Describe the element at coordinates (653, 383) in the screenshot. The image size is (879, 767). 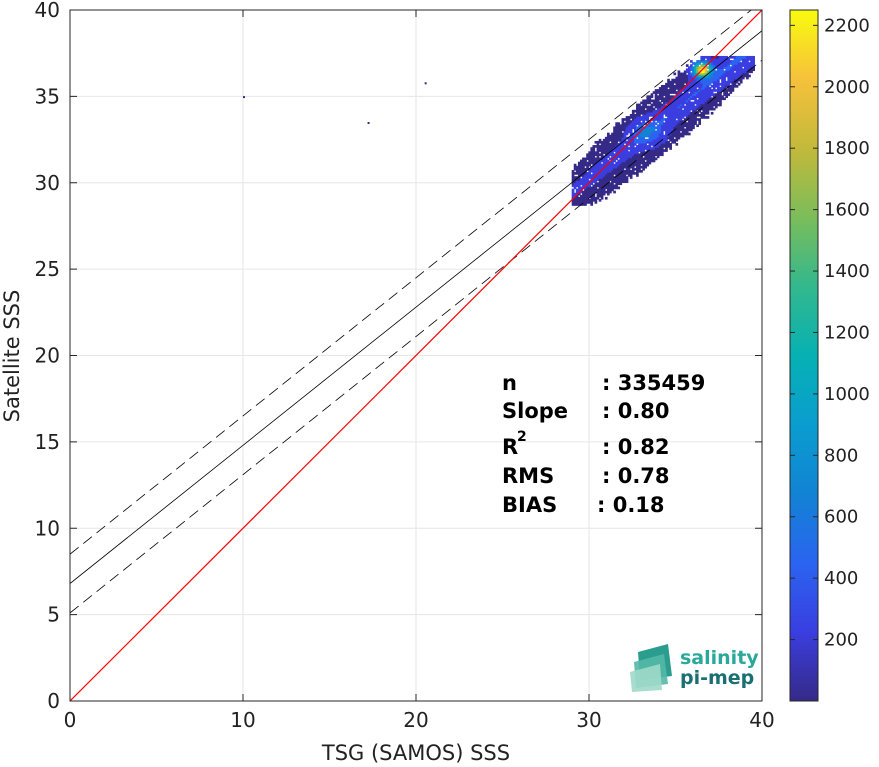
I see `stat-n-value: : 335459` at that location.